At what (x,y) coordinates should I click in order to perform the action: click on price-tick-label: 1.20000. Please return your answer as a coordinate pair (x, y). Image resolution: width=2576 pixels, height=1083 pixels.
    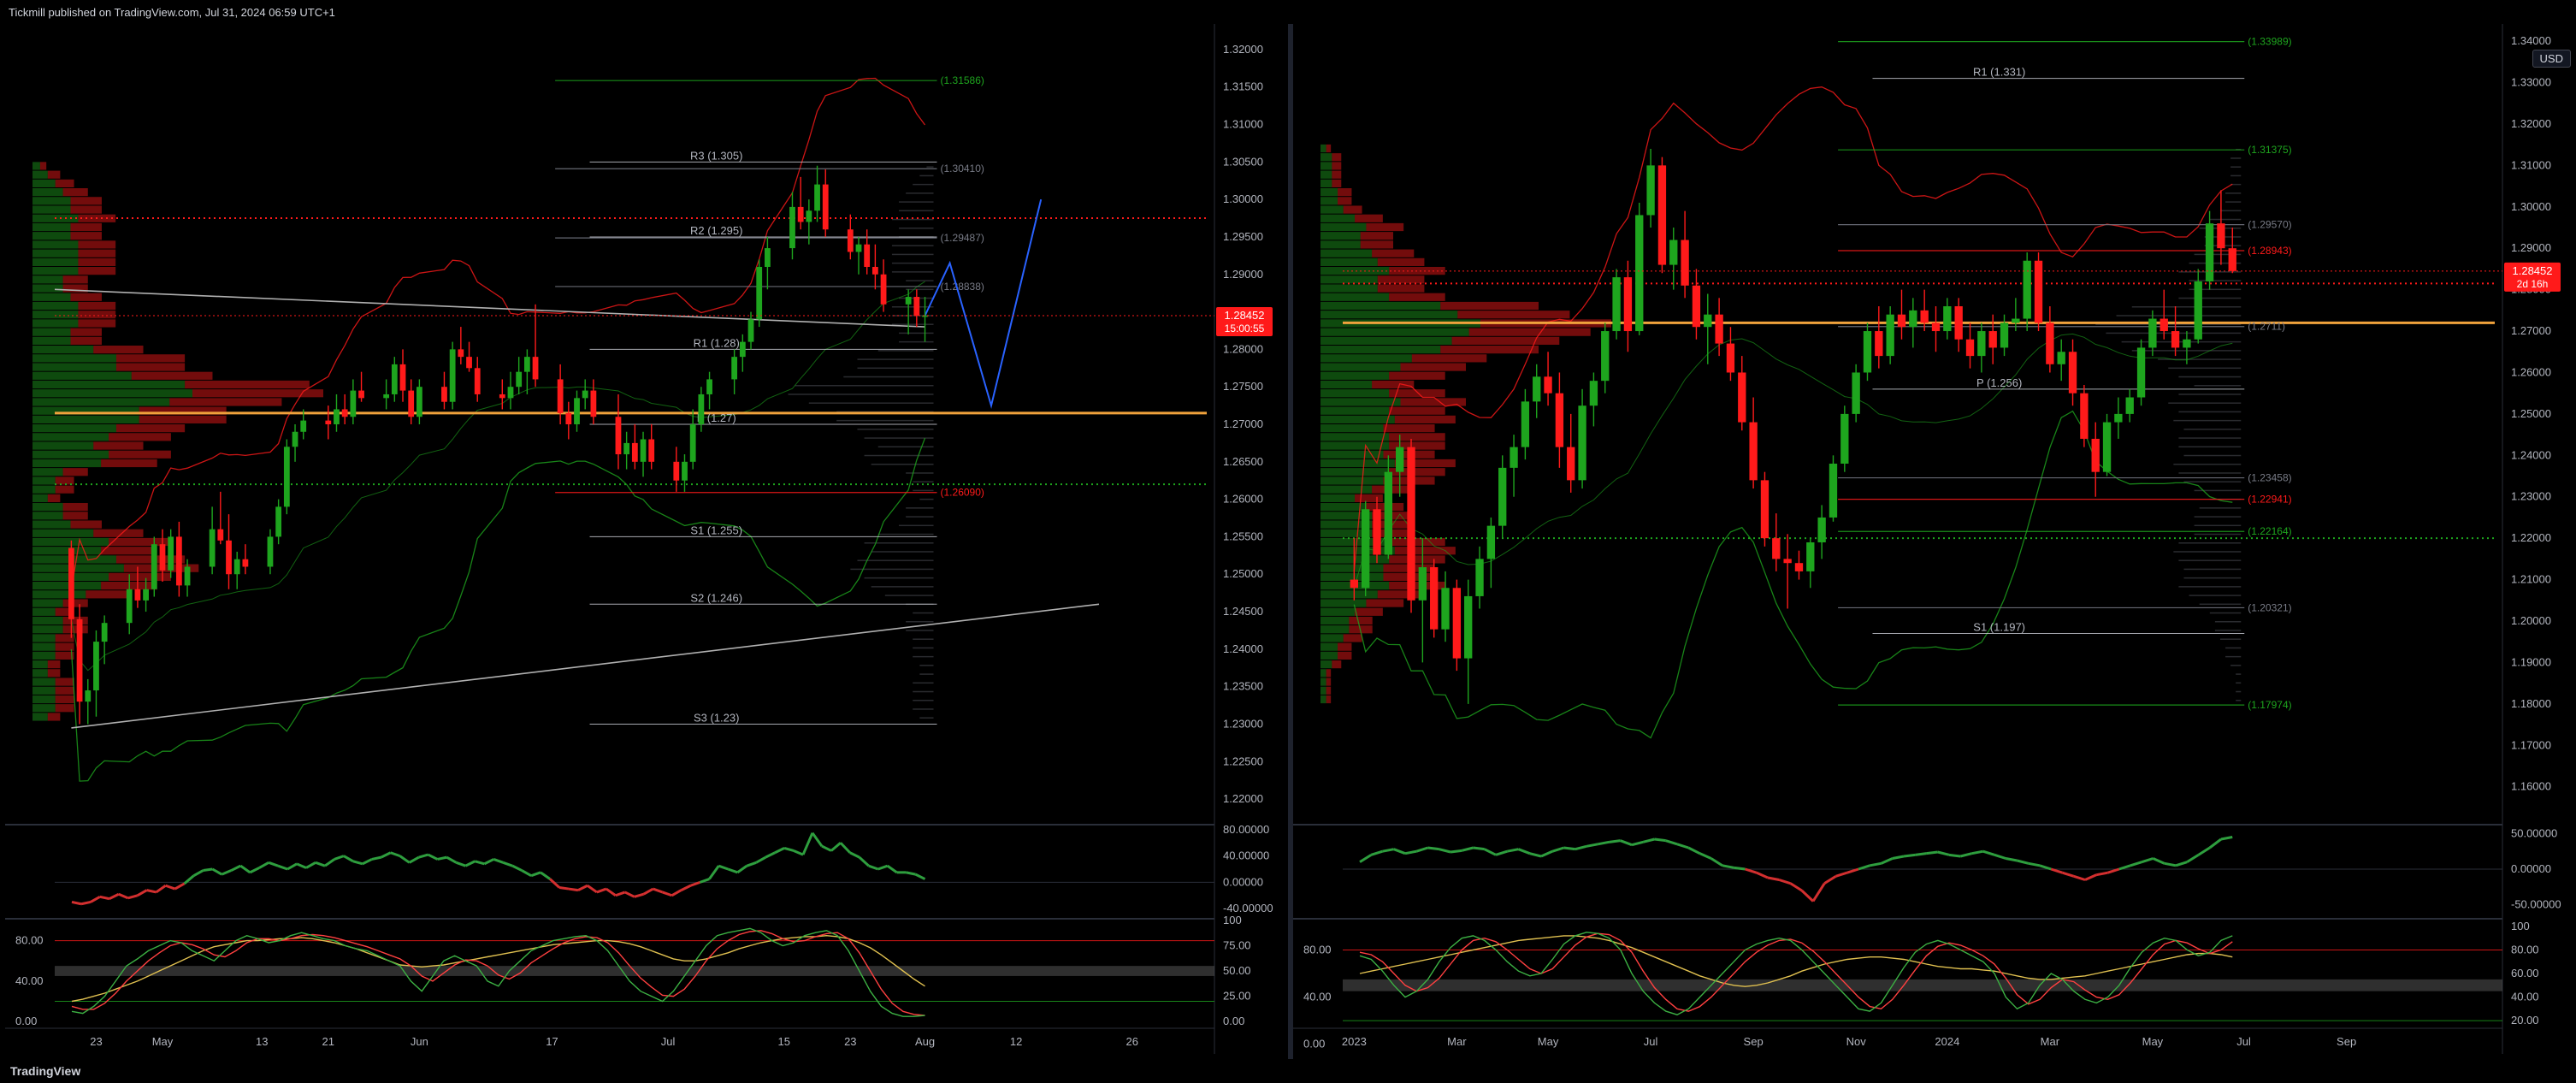
    Looking at the image, I should click on (2531, 620).